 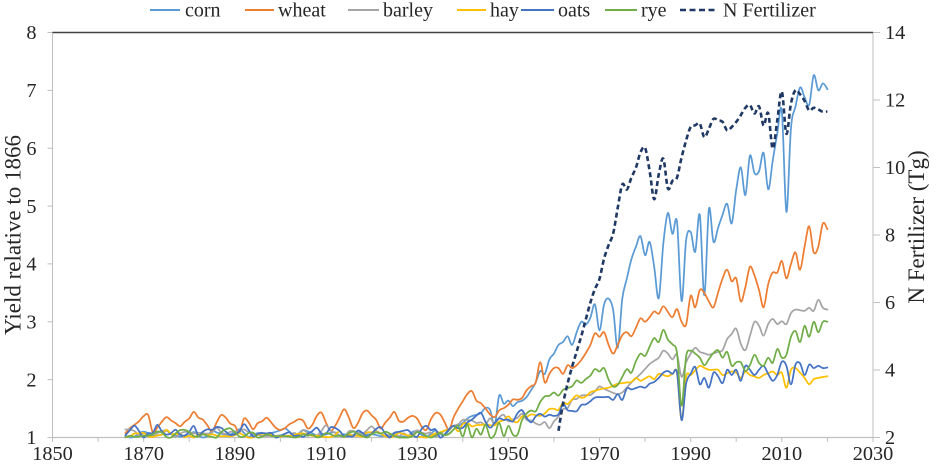 I want to click on svg-text: 1990, so click(x=690, y=452).